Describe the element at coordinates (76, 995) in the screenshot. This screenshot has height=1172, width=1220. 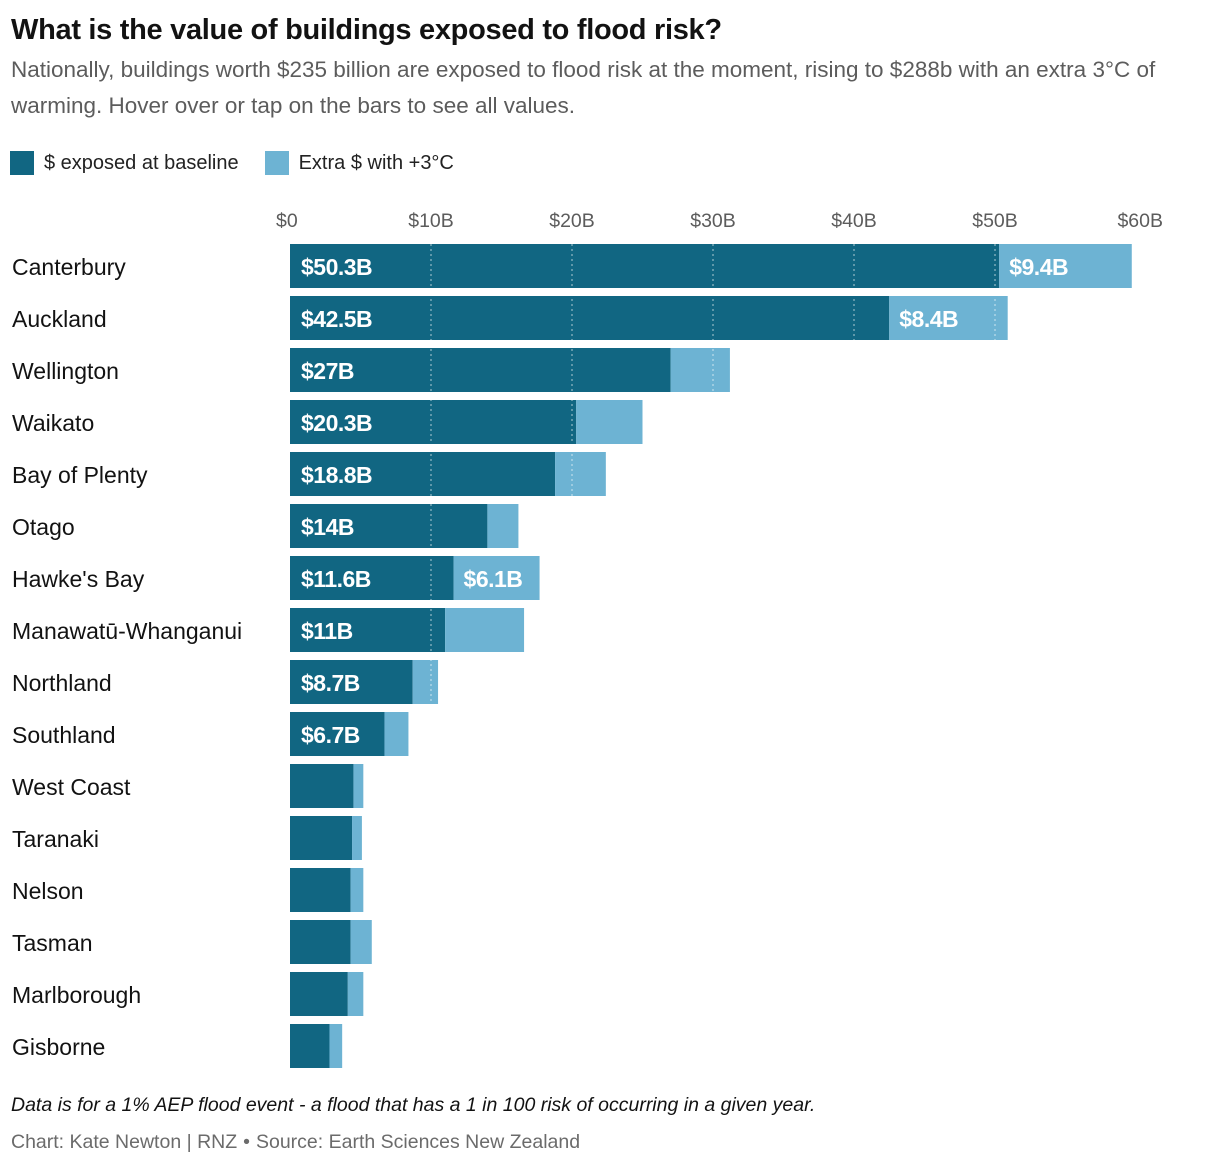
I see `category-label: Marlborough` at that location.